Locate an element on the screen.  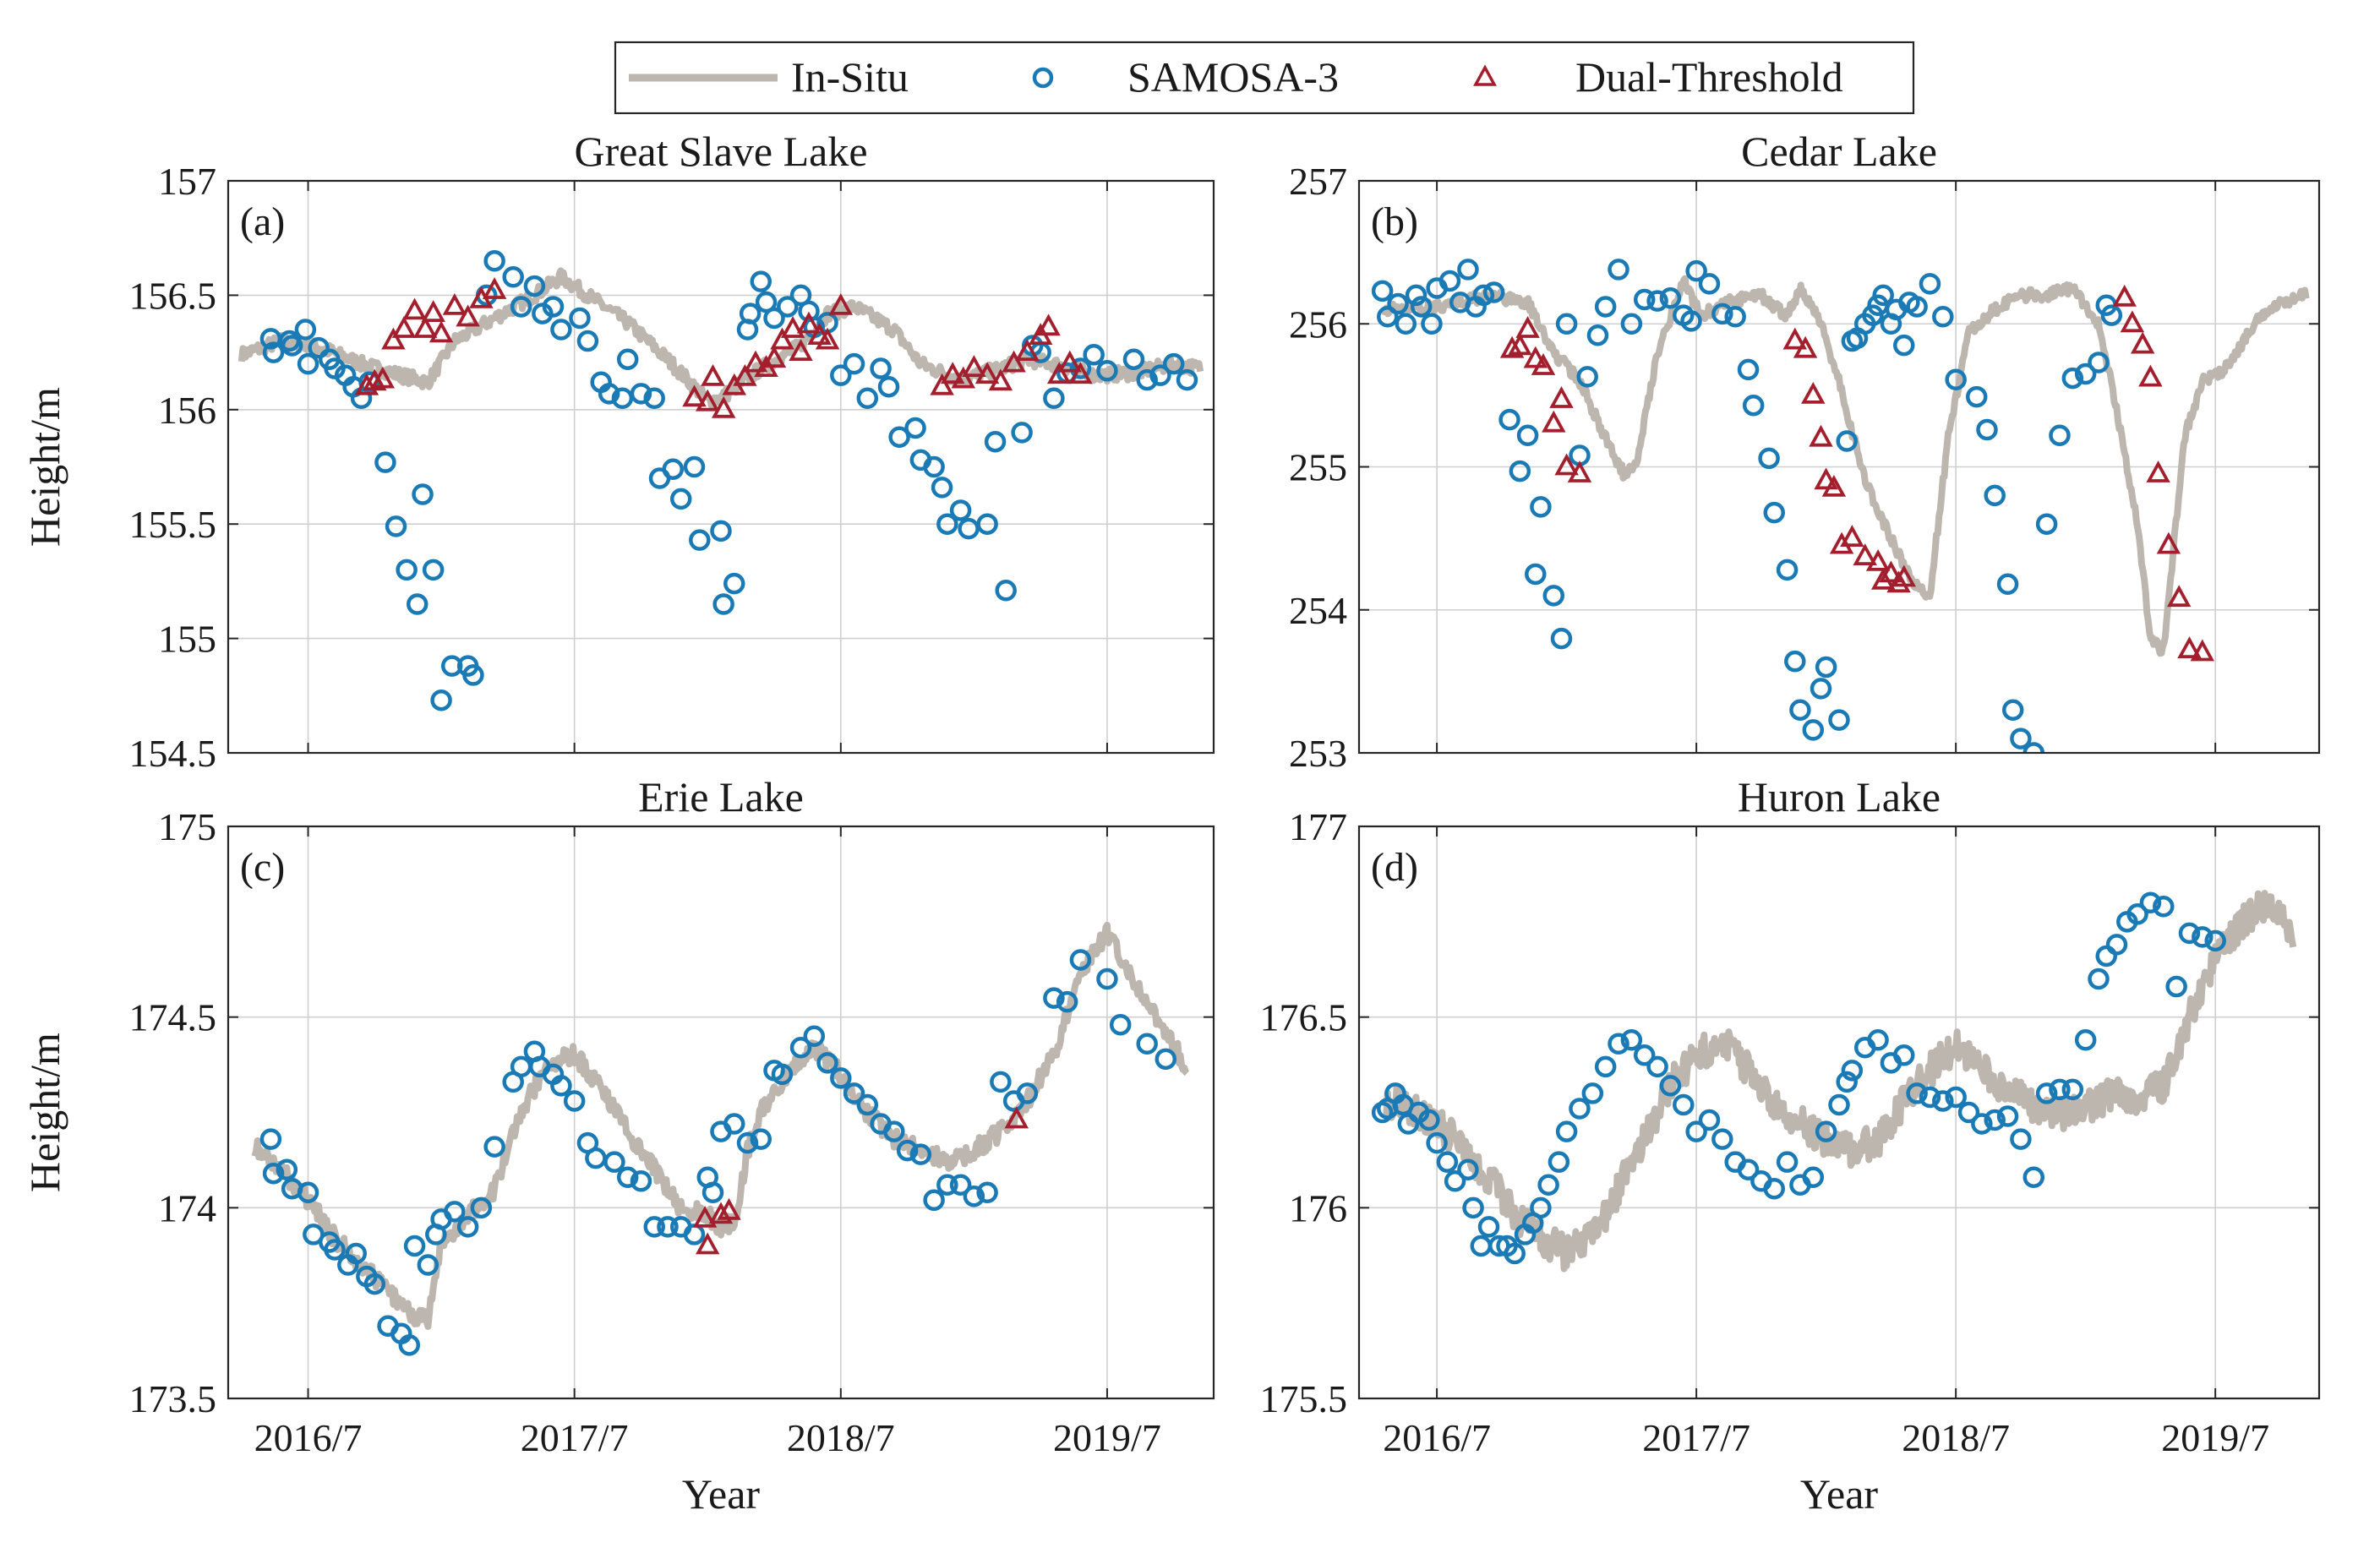
ylabel-c: Height/m is located at coordinates (44, 1112).